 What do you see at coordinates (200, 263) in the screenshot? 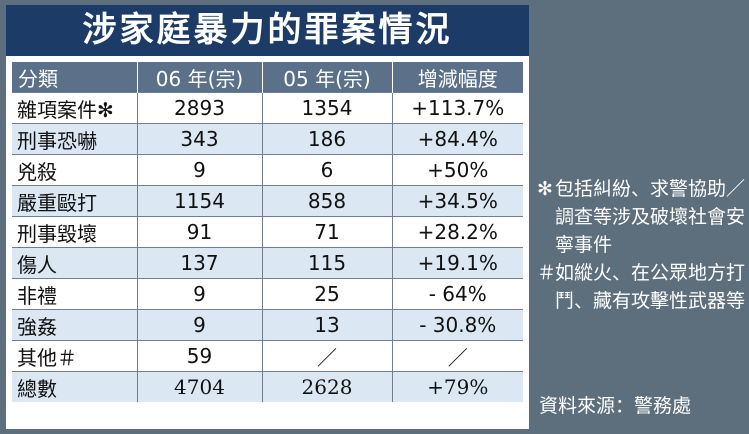
I see `row-2006: 137` at bounding box center [200, 263].